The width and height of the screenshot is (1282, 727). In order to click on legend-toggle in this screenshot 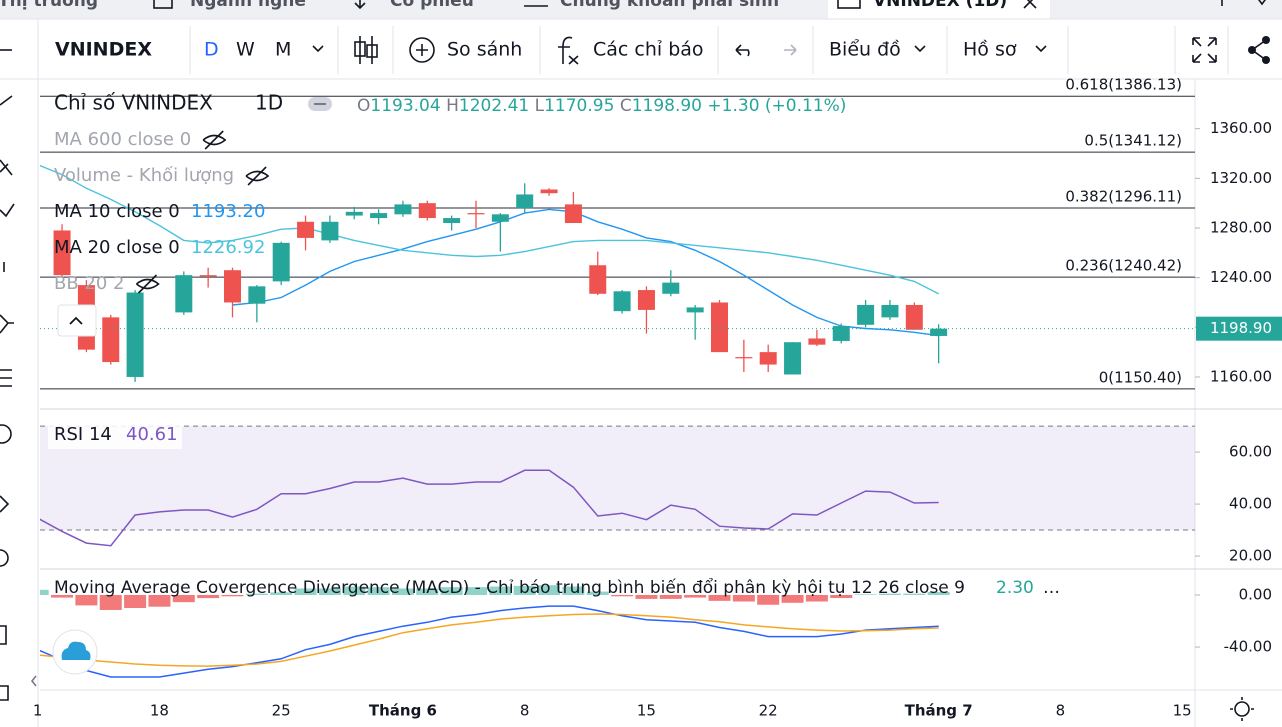, I will do `click(77, 320)`.